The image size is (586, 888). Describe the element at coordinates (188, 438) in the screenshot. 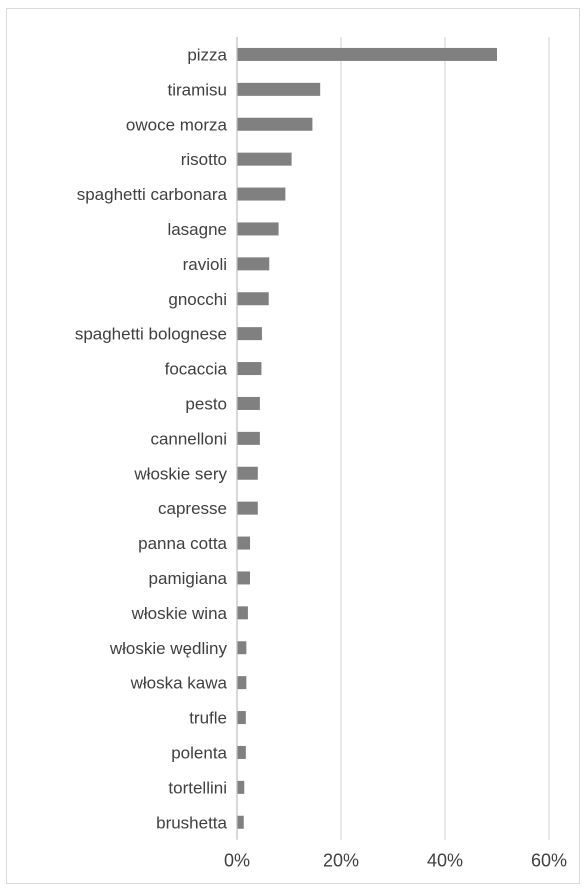

I see `category-label: cannelloni` at that location.